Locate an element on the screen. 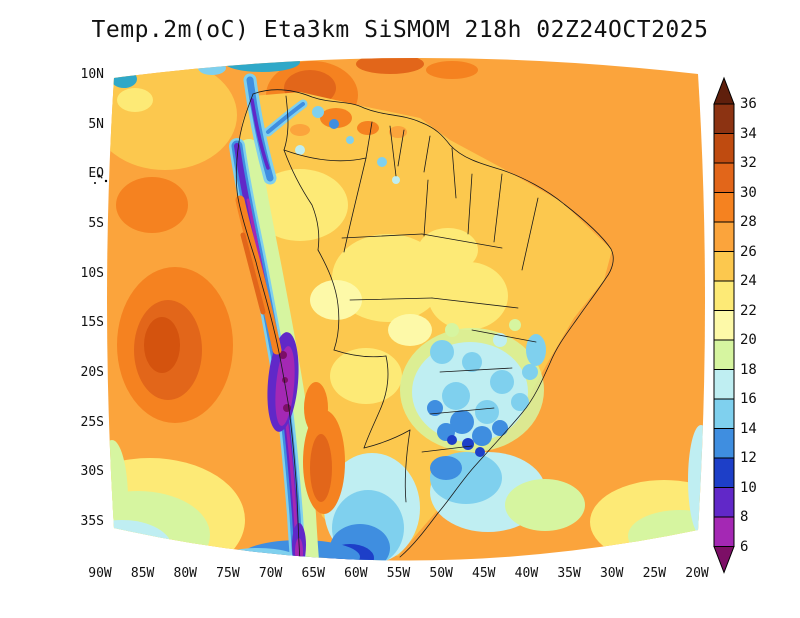  lon-tick-label: 75W is located at coordinates (228, 573).